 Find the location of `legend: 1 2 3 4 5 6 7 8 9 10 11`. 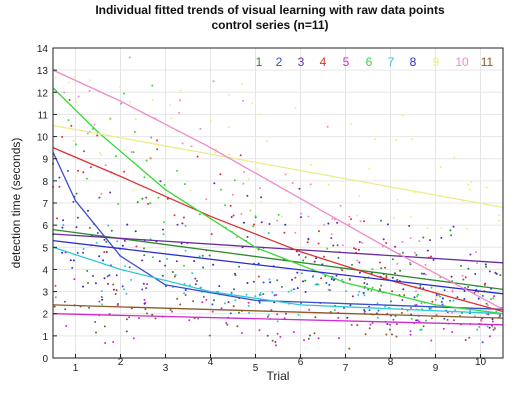

legend: 1 2 3 4 5 6 7 8 9 10 11 is located at coordinates (375, 62).